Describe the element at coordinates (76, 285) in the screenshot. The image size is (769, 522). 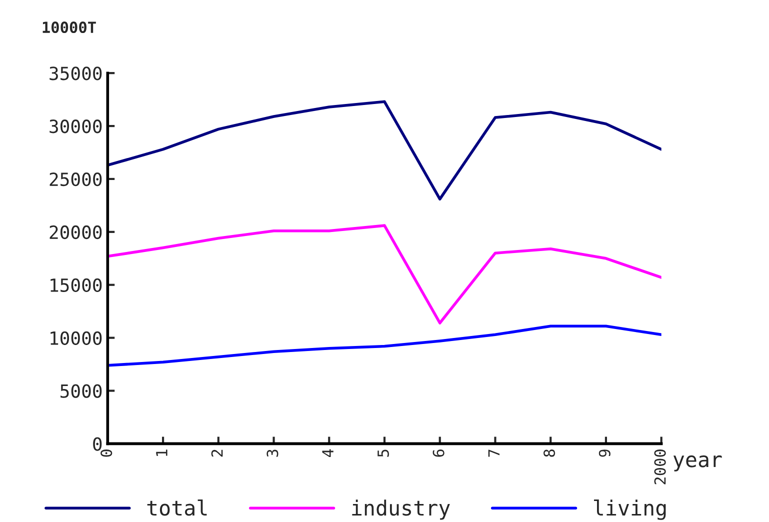
I see `y-tick-label: 15000` at that location.